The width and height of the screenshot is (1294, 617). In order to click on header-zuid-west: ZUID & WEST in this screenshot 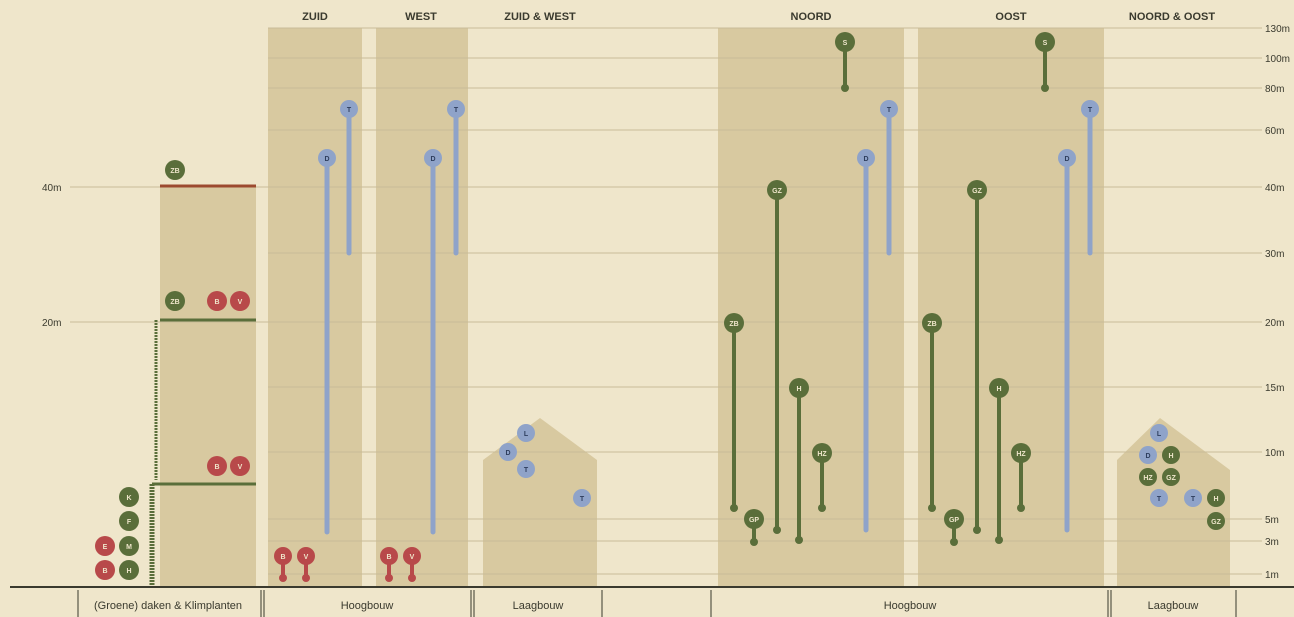, I will do `click(540, 17)`.